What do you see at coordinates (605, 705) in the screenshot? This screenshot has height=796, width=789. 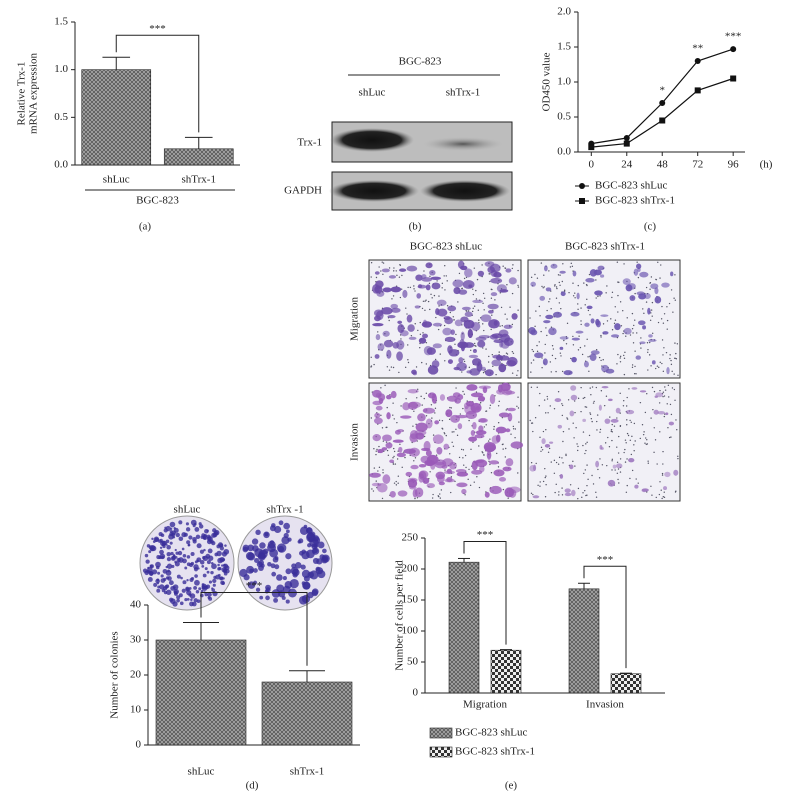 I see `x-tick-label: Invasion` at bounding box center [605, 705].